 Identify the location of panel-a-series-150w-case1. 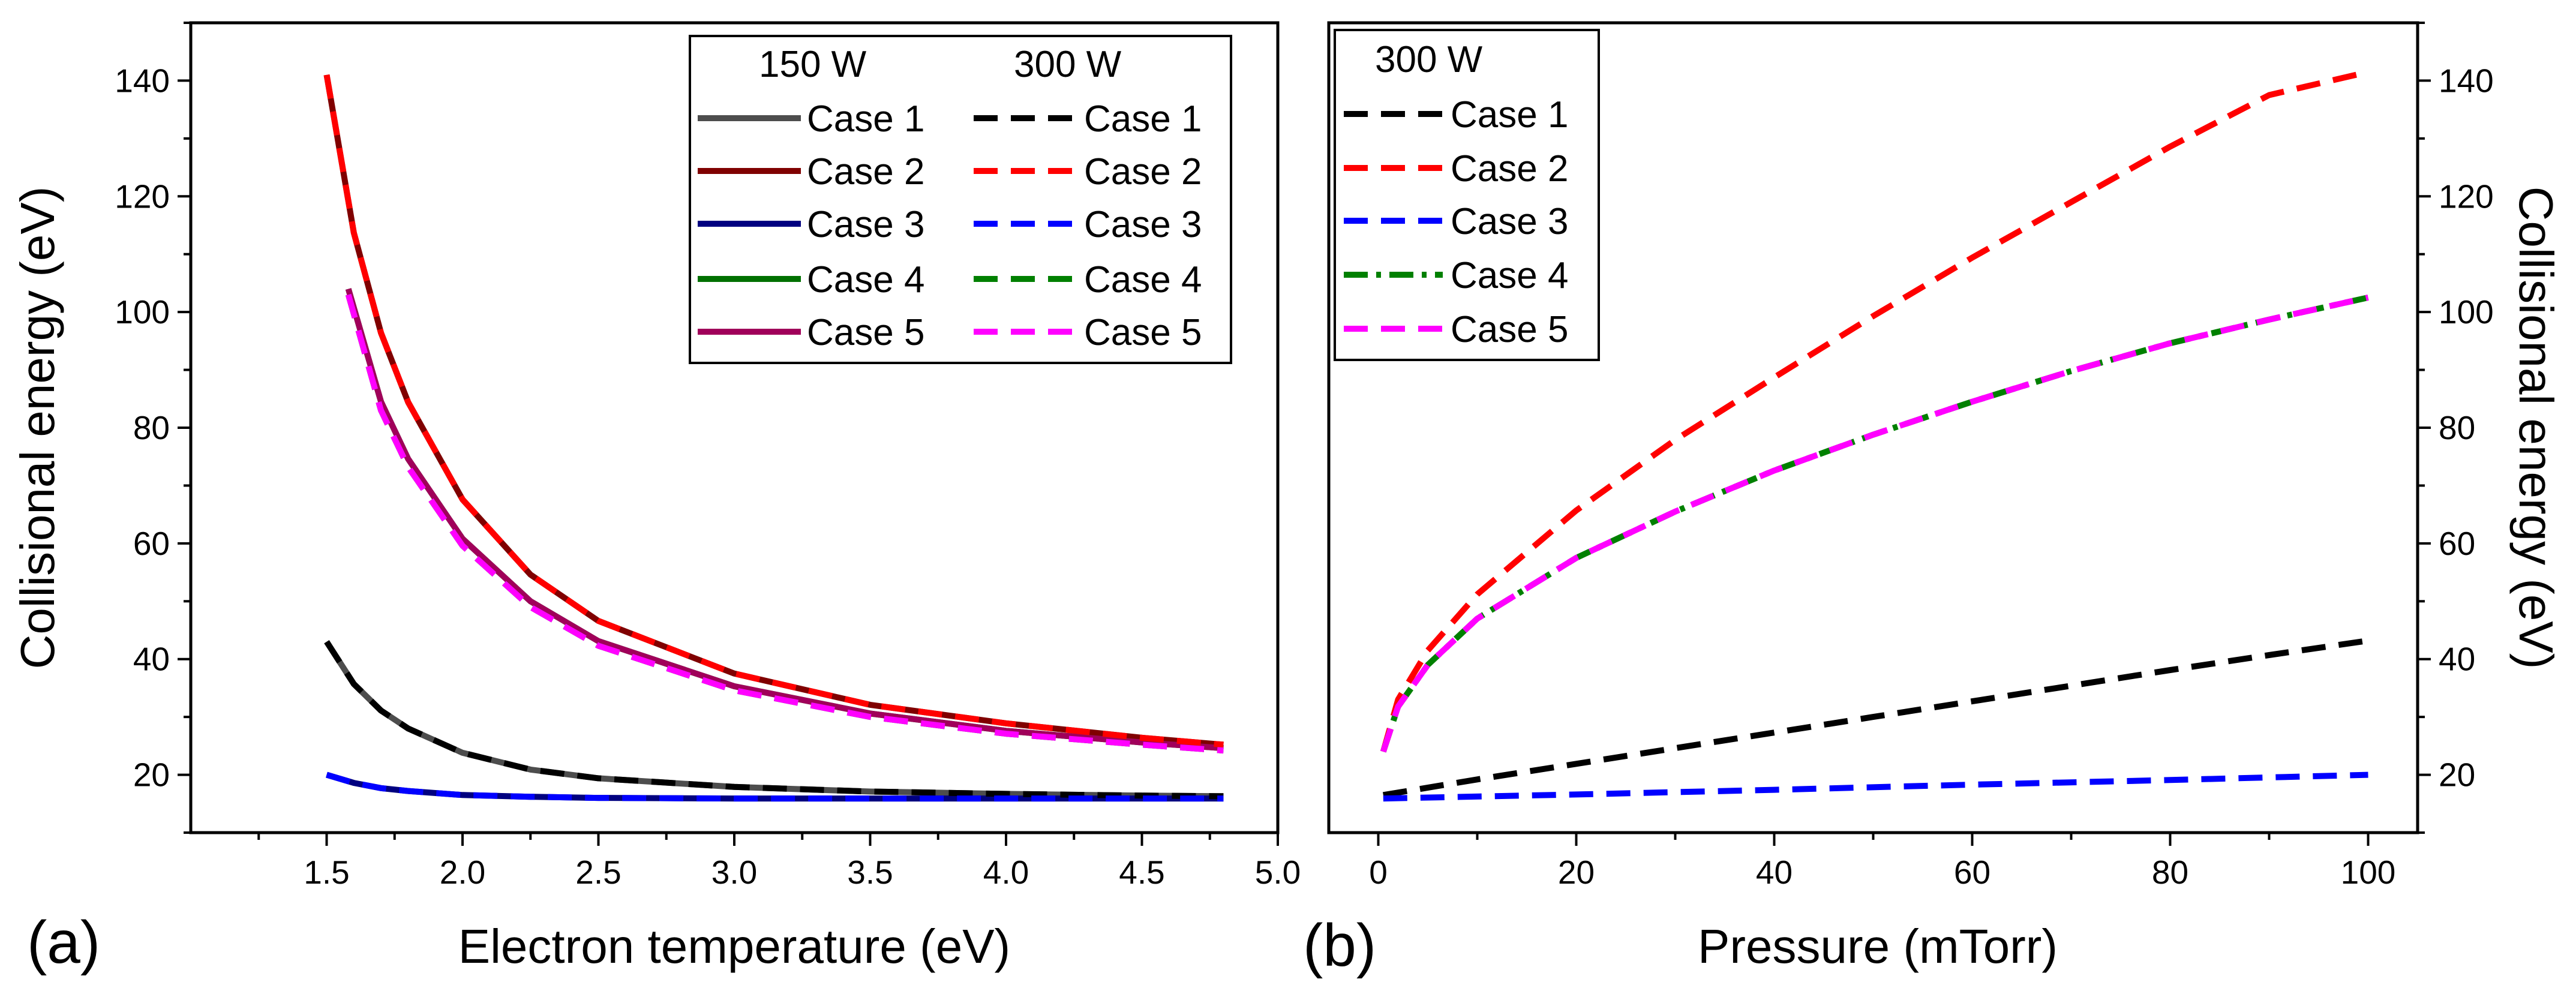
(774, 720).